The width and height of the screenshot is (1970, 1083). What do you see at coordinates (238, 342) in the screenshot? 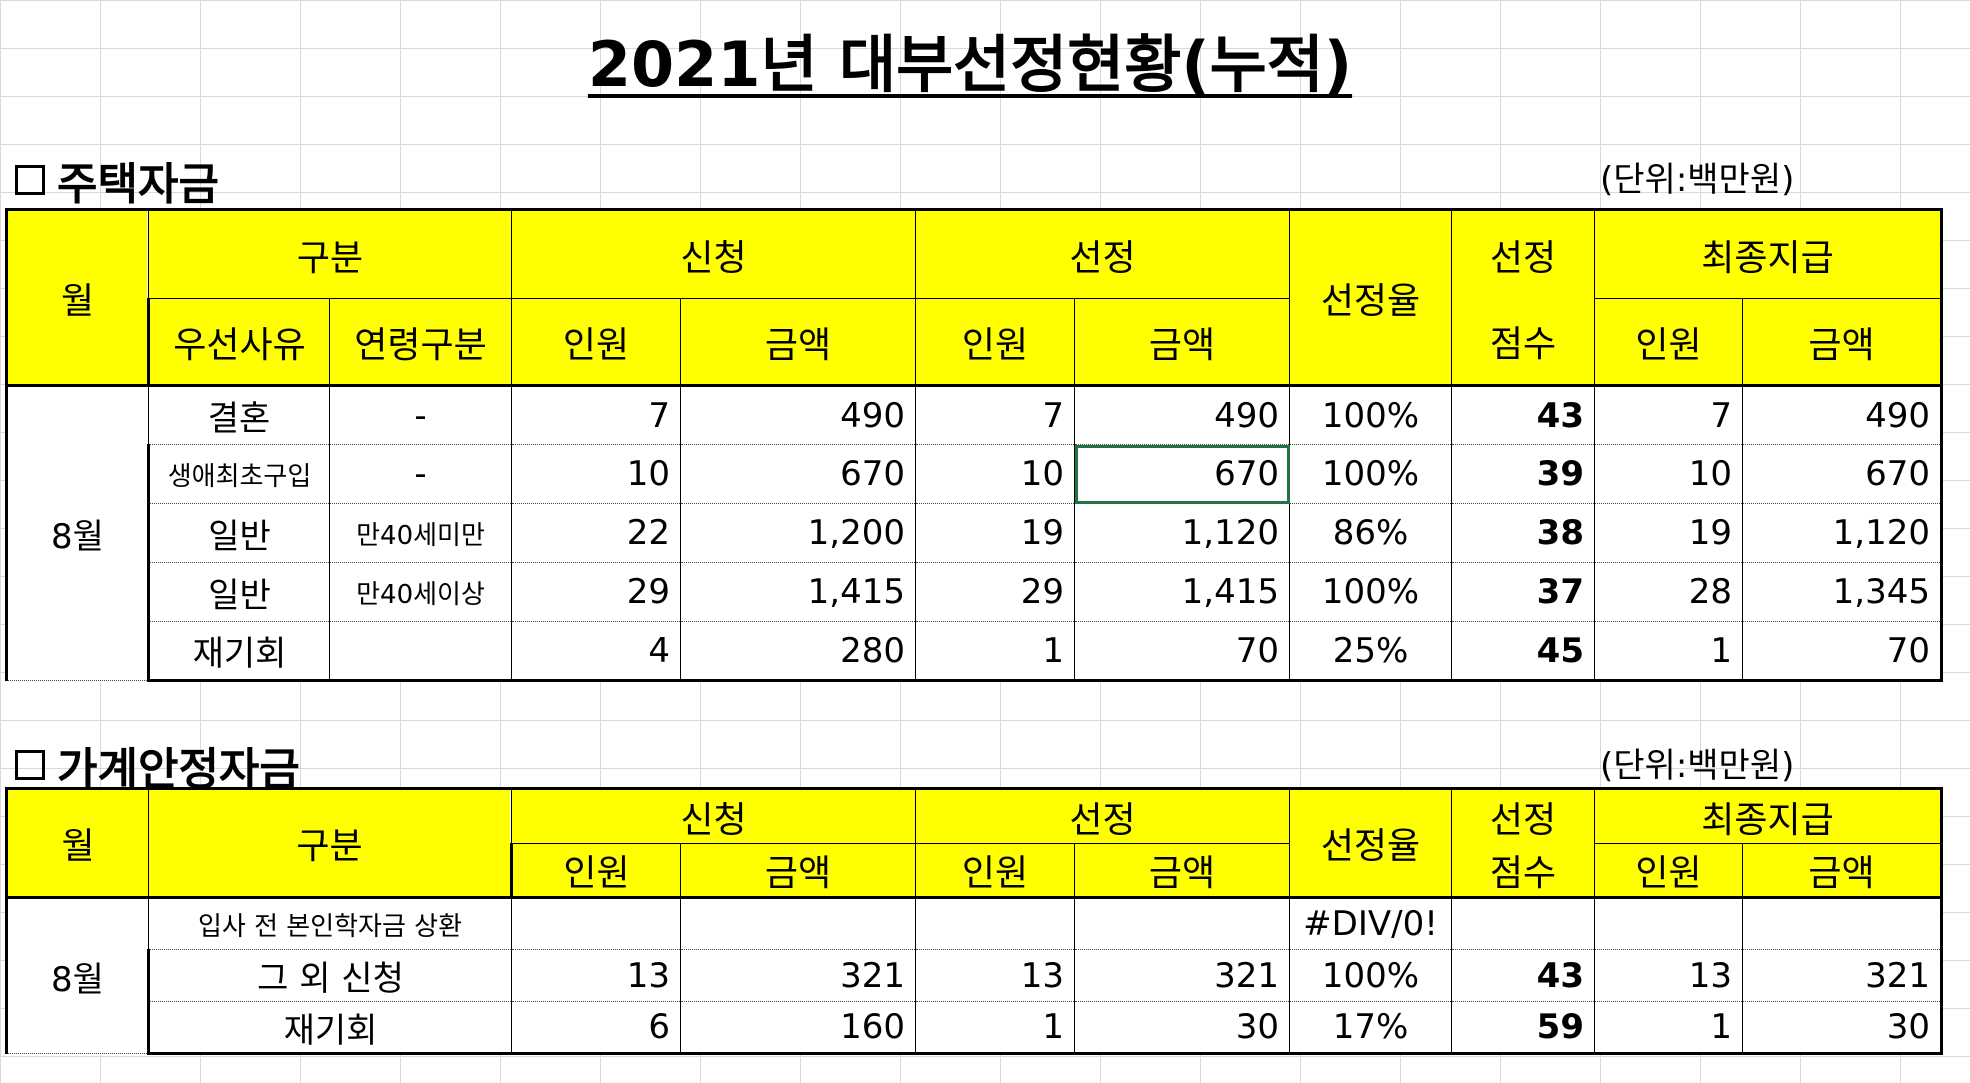
I see `header-reason: 우선사유` at bounding box center [238, 342].